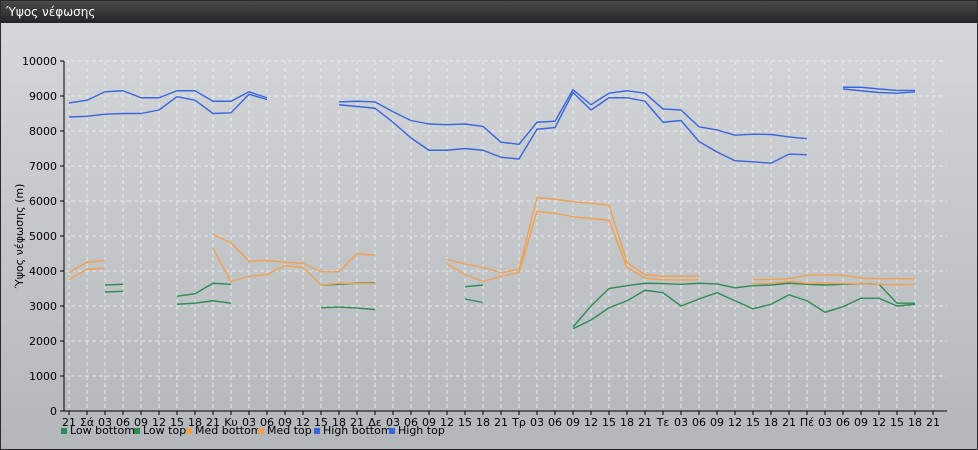  Describe the element at coordinates (43, 376) in the screenshot. I see `y-tick-label: 1000` at that location.